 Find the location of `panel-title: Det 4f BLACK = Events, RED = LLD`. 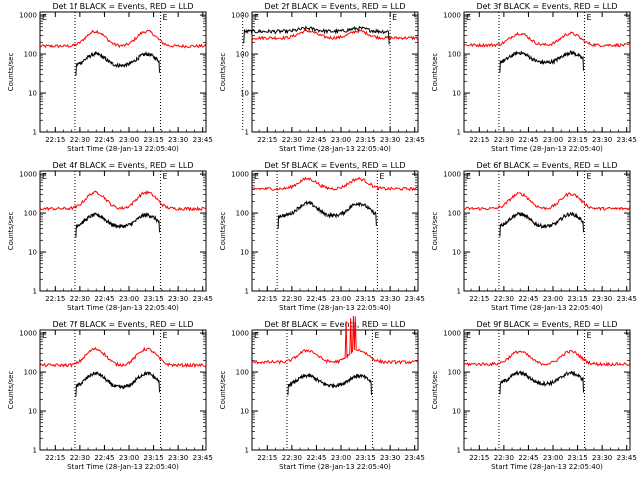

panel-title: Det 4f BLACK = Events, RED = LLD is located at coordinates (122, 165).